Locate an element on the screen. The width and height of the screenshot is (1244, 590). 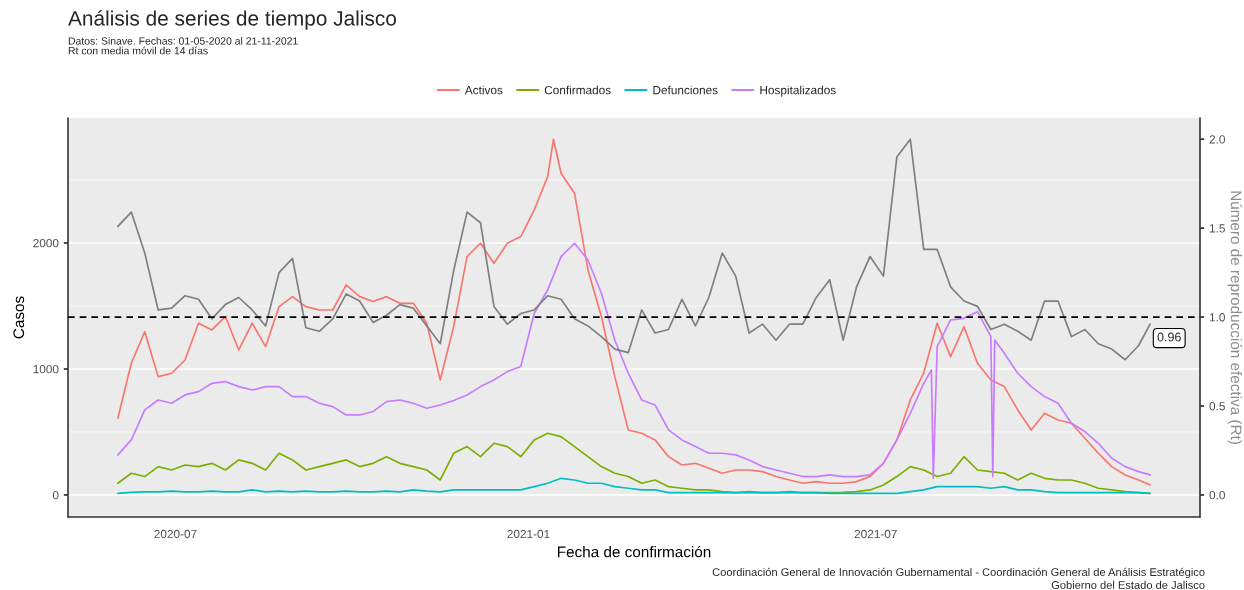
line-series is located at coordinates (634, 486).